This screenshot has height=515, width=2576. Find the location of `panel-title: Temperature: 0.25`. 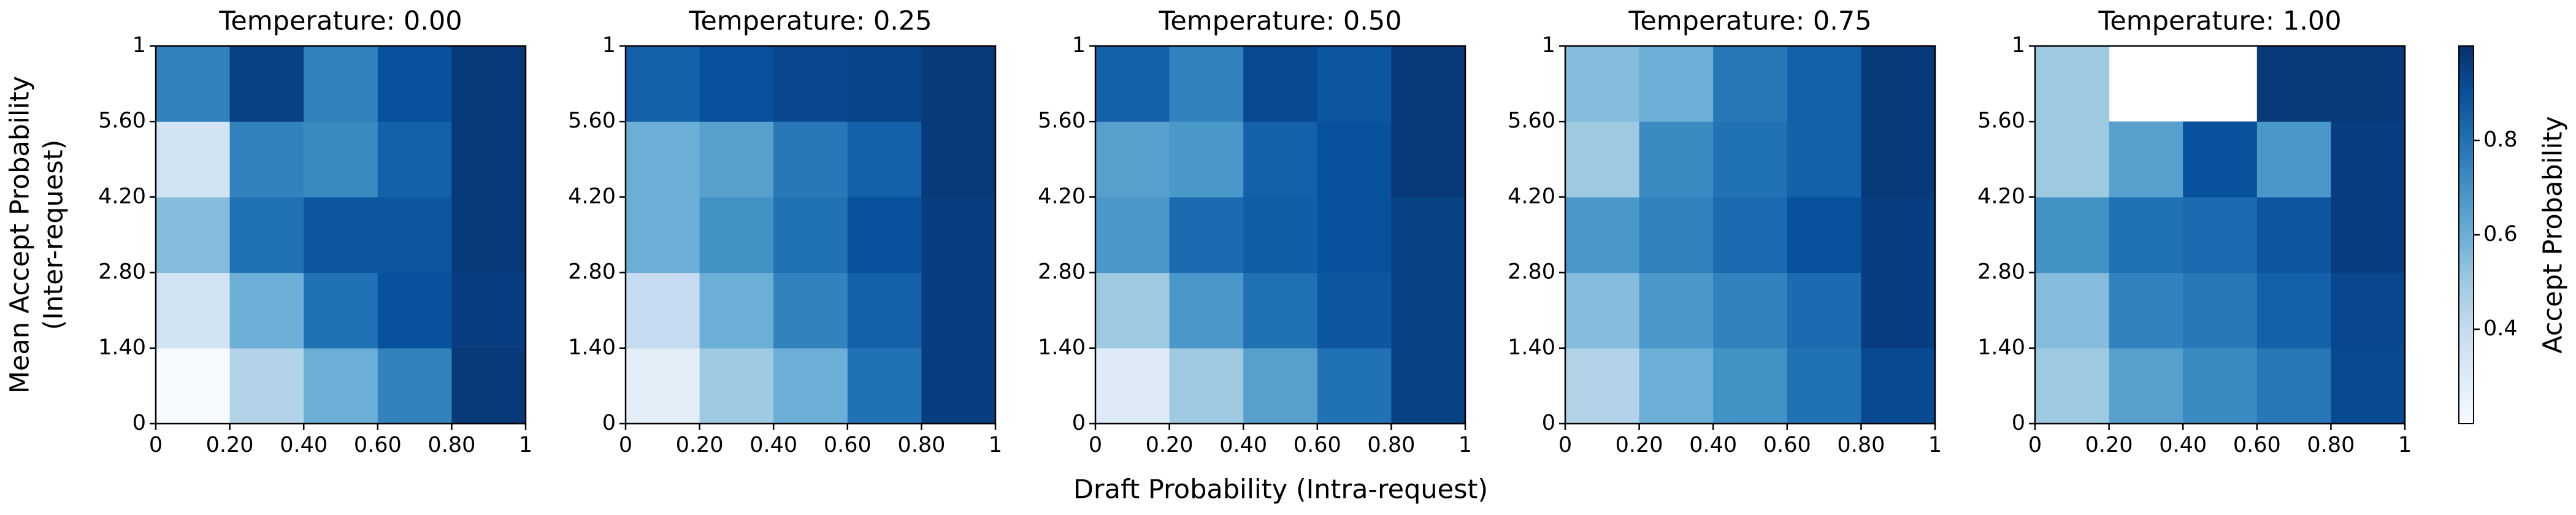

panel-title: Temperature: 0.25 is located at coordinates (810, 21).